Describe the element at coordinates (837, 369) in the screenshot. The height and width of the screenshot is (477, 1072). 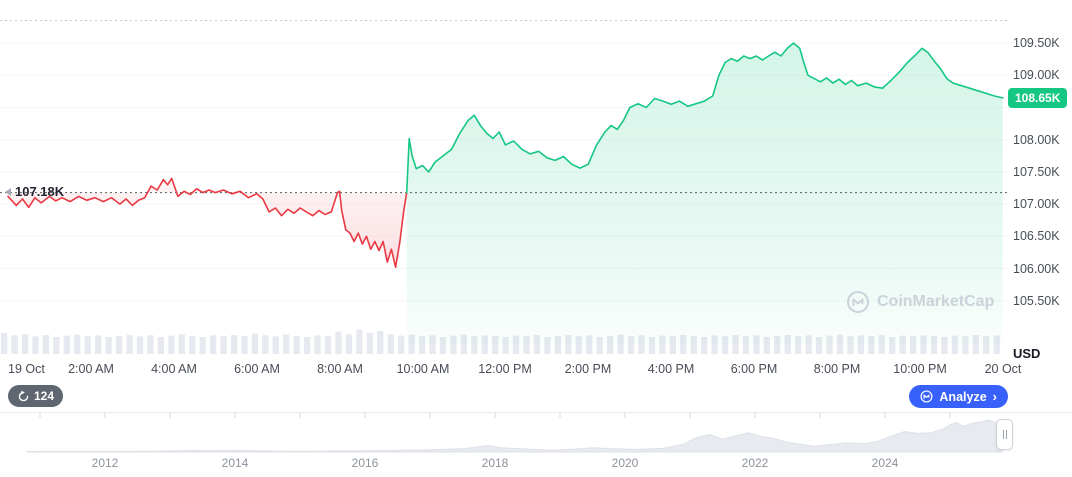
I see `x-axis-label: 8:00 PM` at that location.